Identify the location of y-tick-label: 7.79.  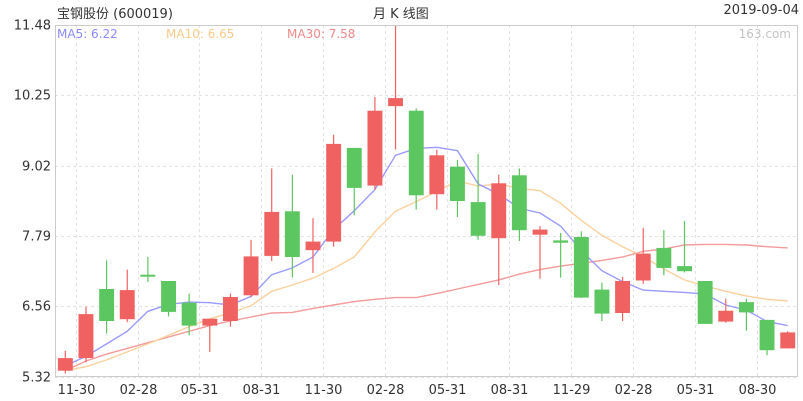
(36, 237).